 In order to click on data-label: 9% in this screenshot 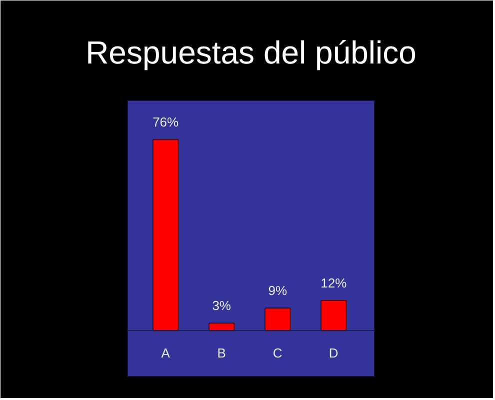, I will do `click(278, 290)`.